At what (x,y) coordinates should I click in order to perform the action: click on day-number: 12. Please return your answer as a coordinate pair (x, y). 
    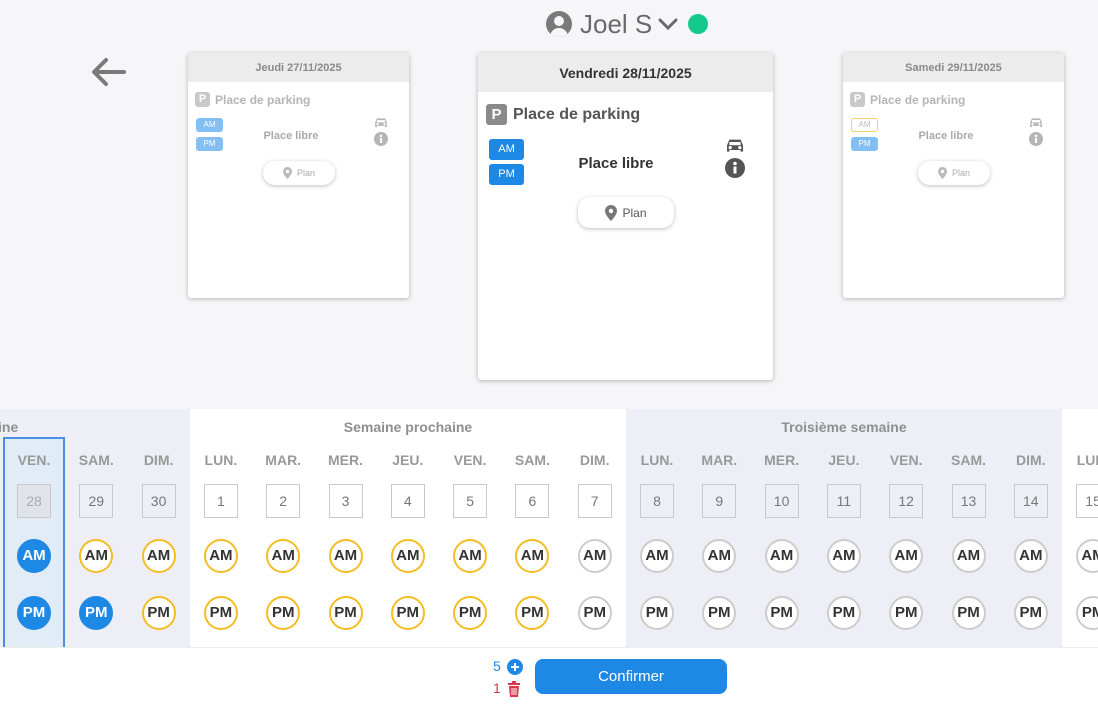
    Looking at the image, I should click on (906, 501).